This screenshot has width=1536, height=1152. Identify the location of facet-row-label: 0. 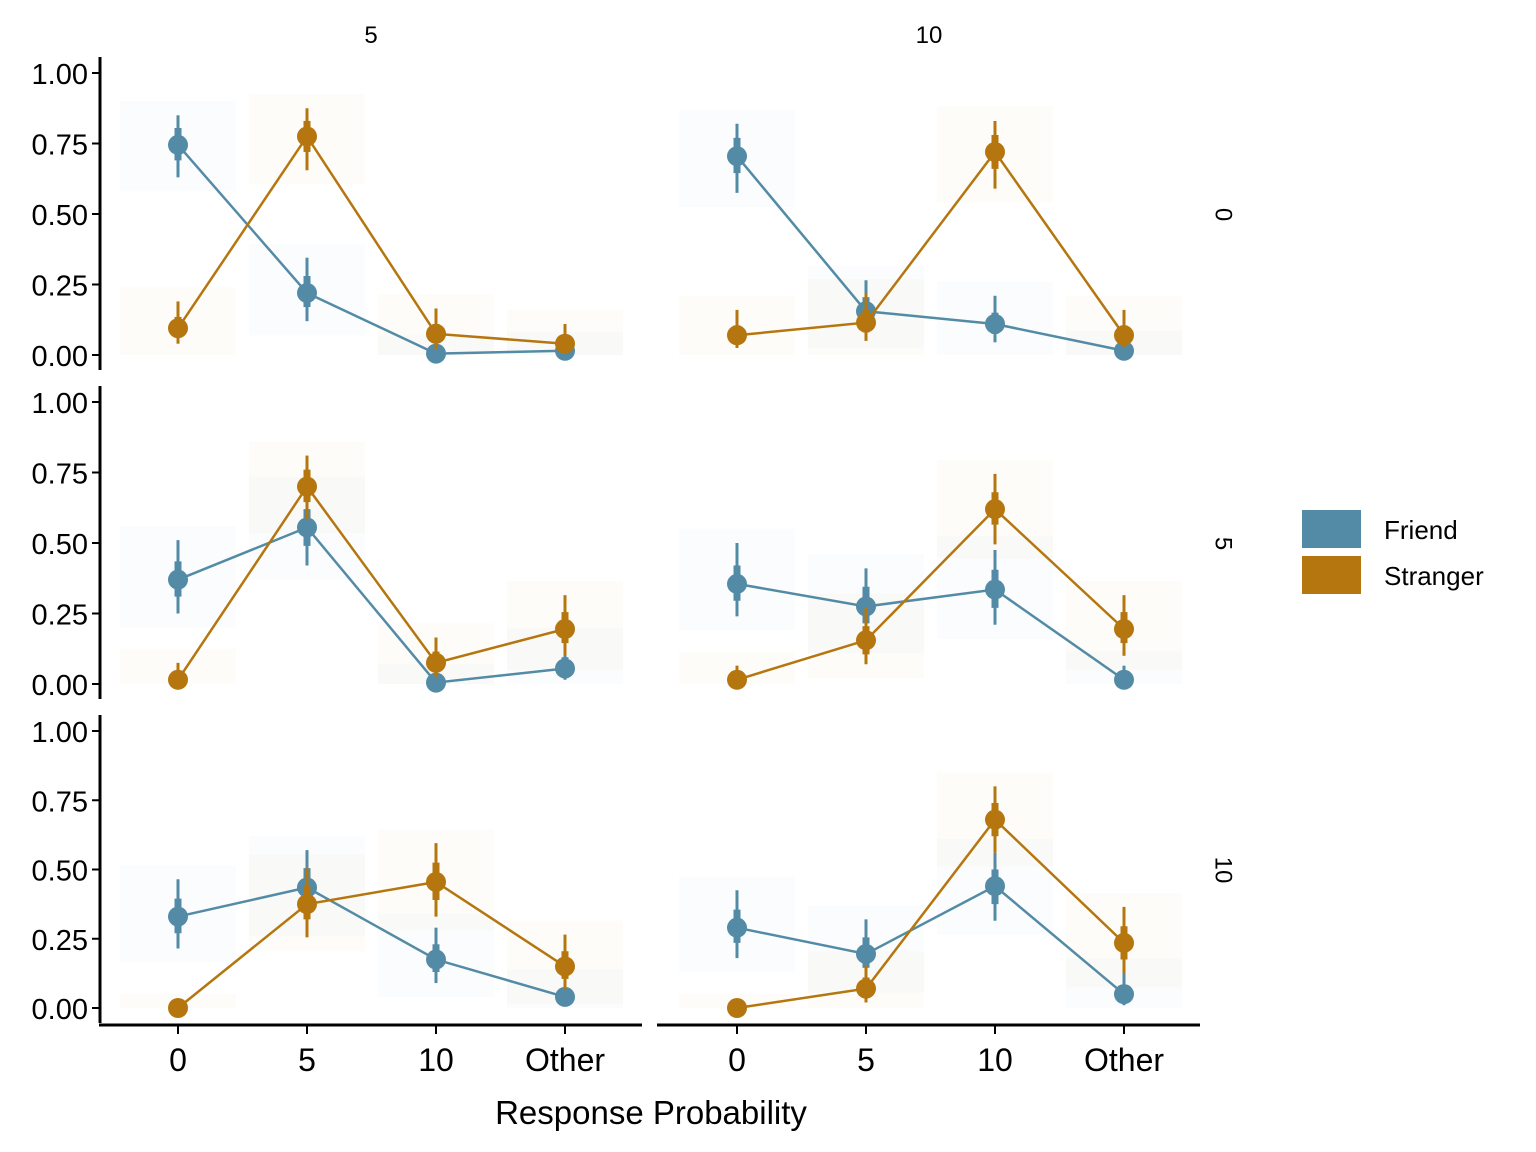
(1223, 214).